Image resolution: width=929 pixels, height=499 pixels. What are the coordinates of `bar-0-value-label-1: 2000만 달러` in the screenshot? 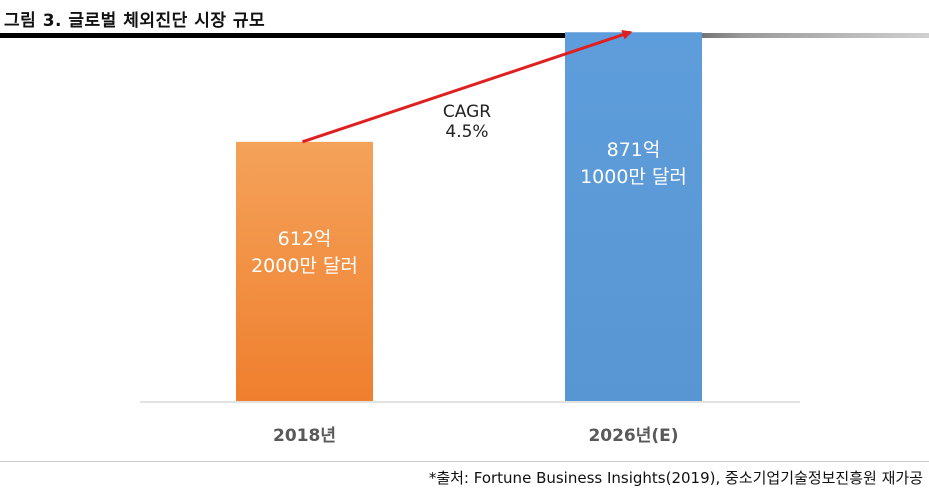 It's located at (304, 266).